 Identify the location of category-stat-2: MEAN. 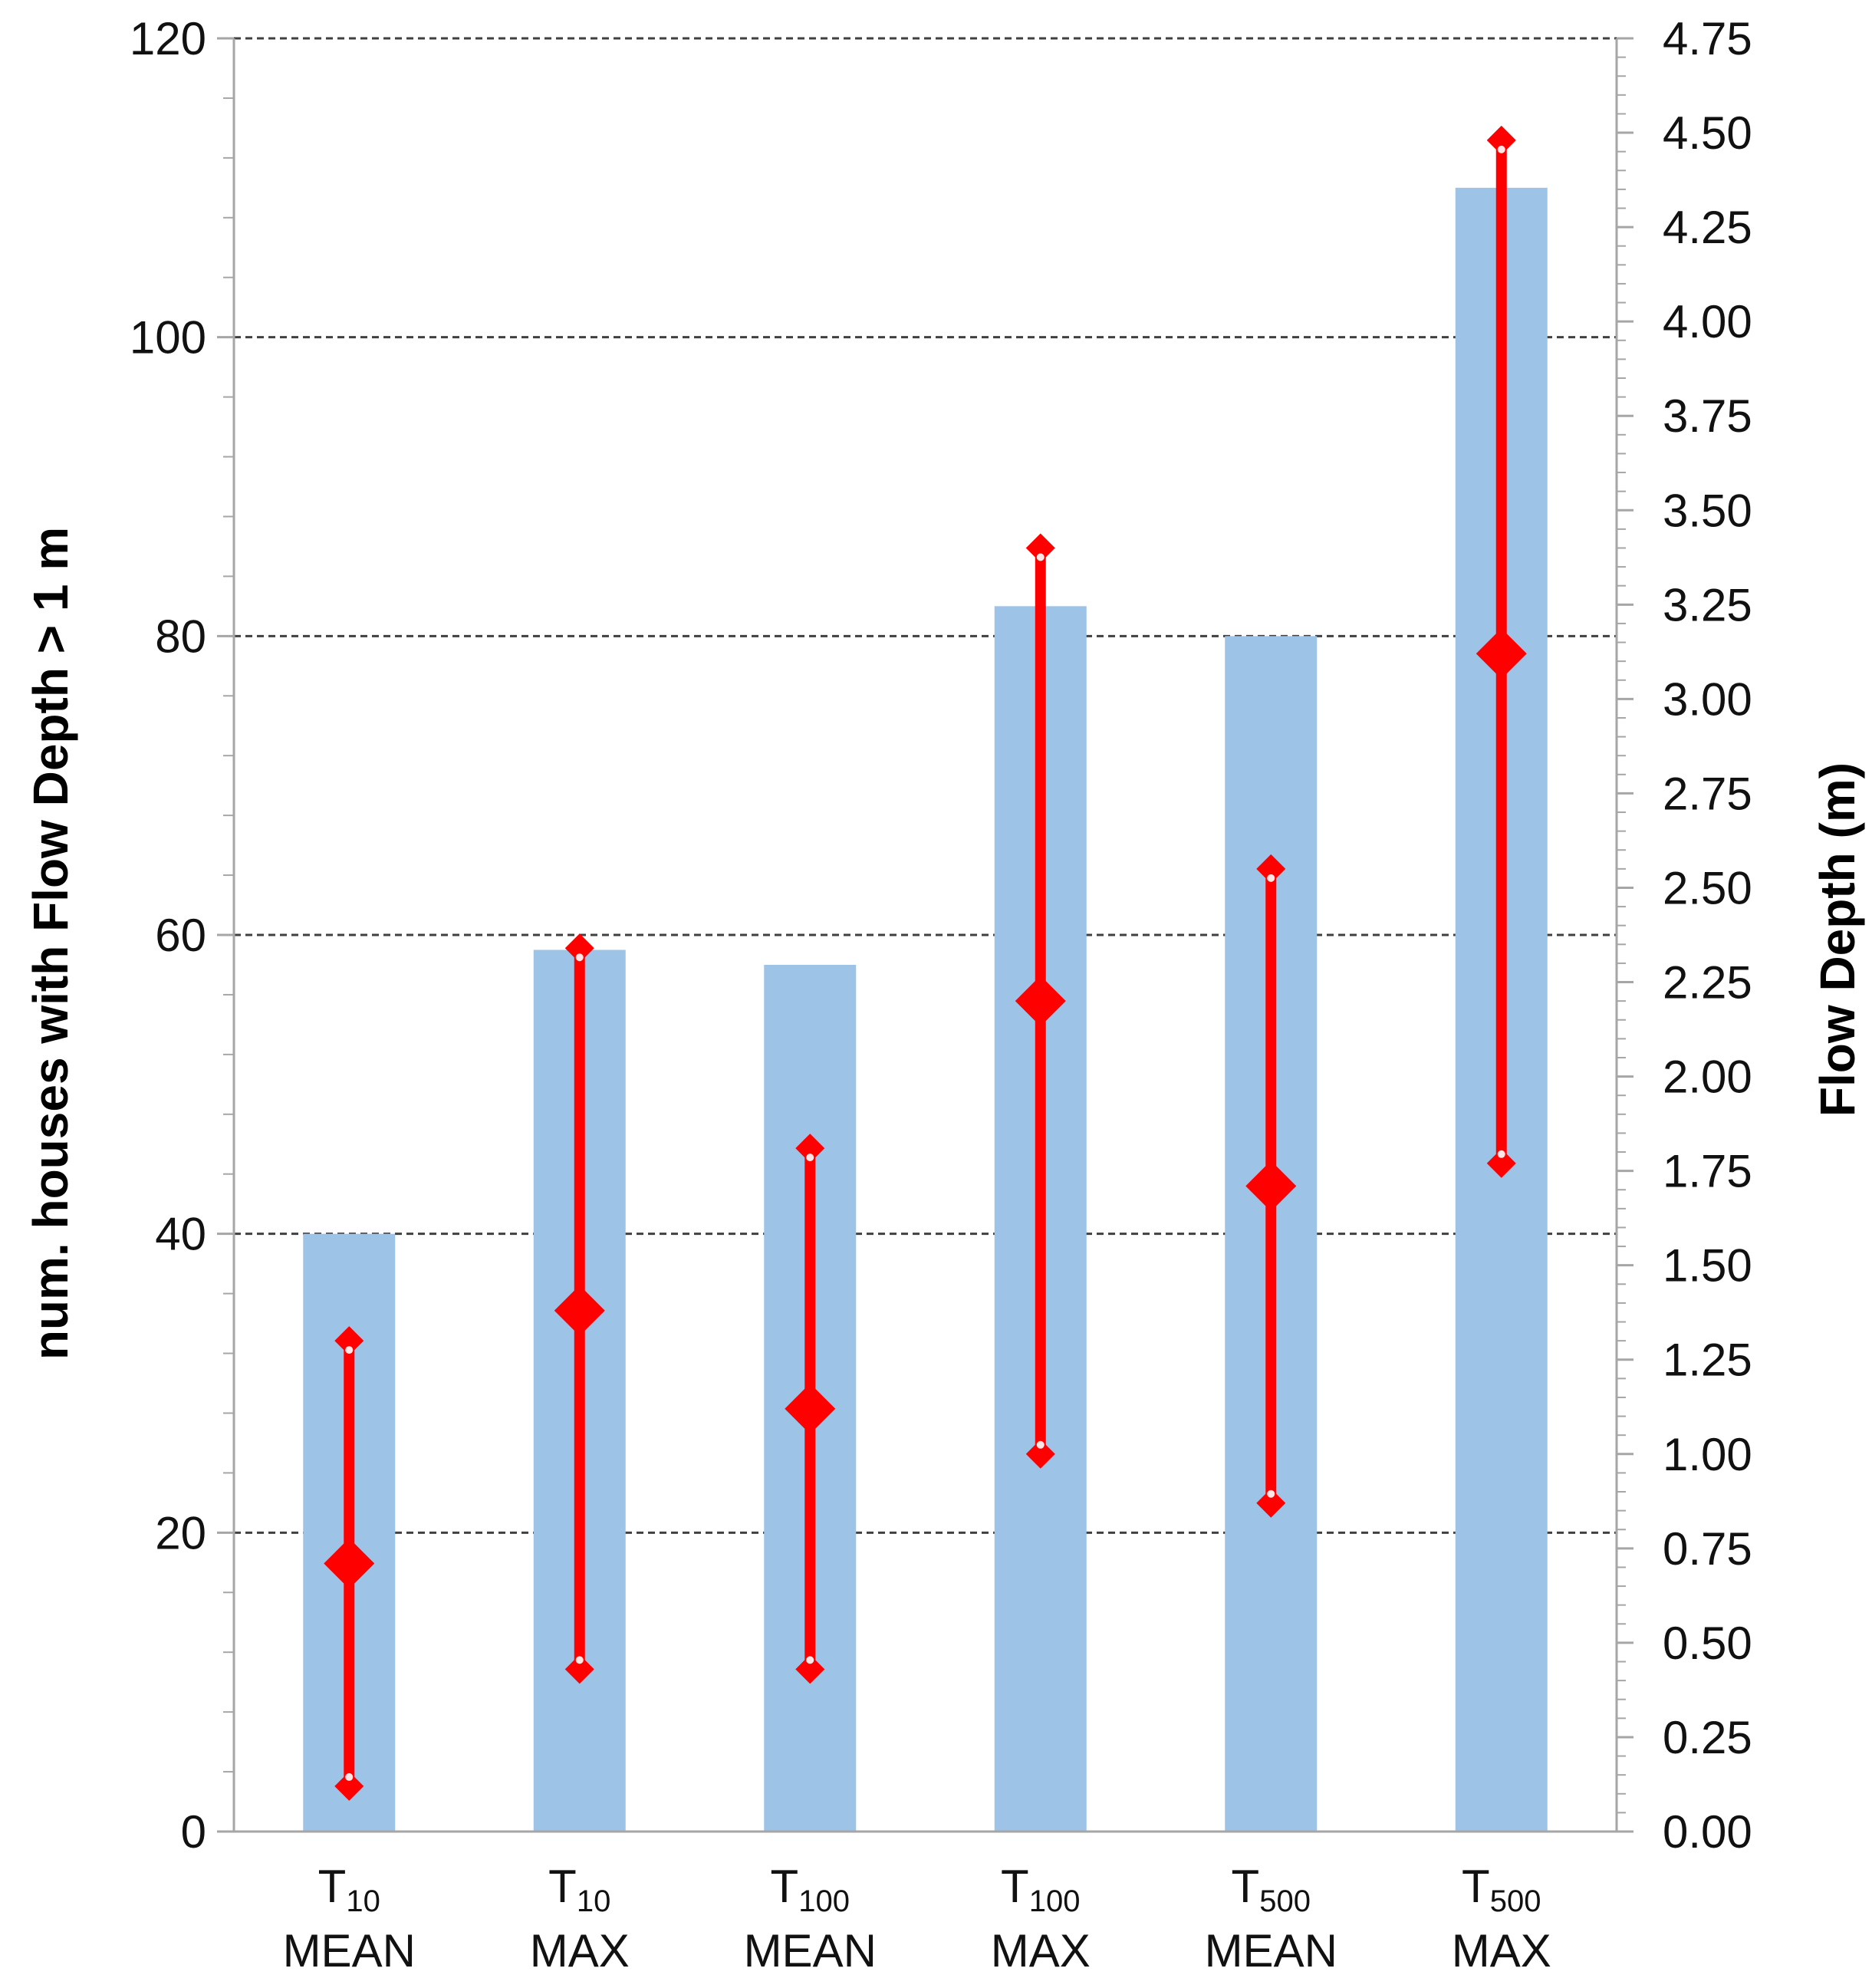
(811, 1950).